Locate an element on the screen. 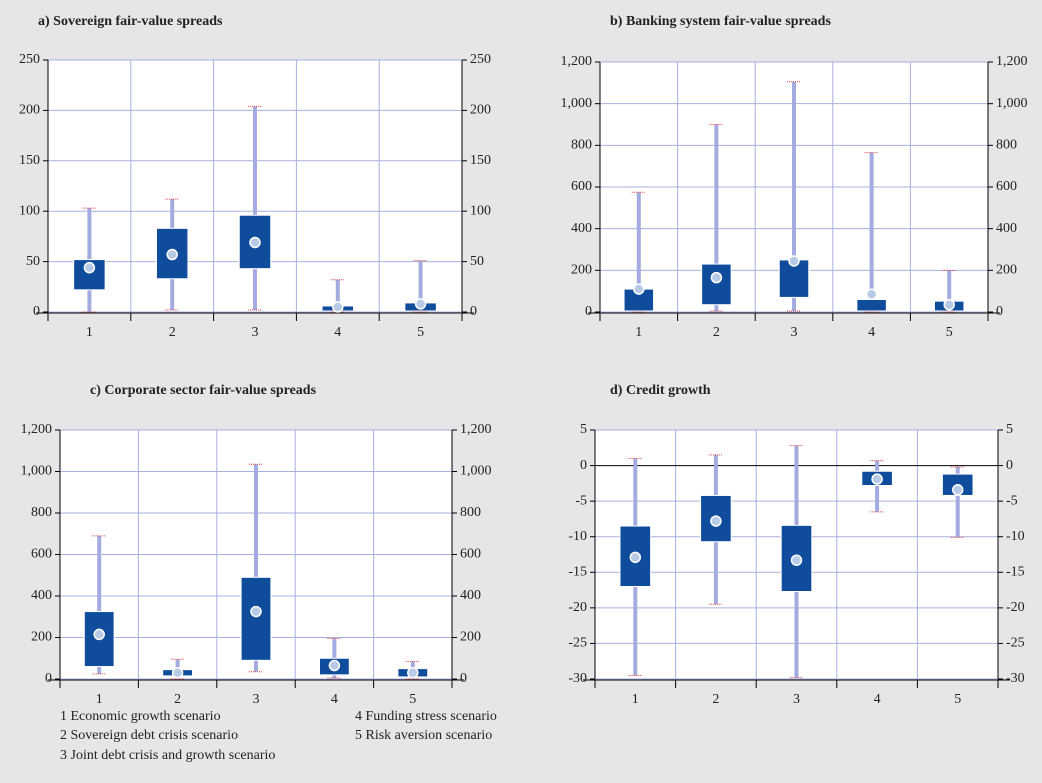 The image size is (1042, 783). legend-entry: 2 Sovereign debt crisis scenario is located at coordinates (149, 735).